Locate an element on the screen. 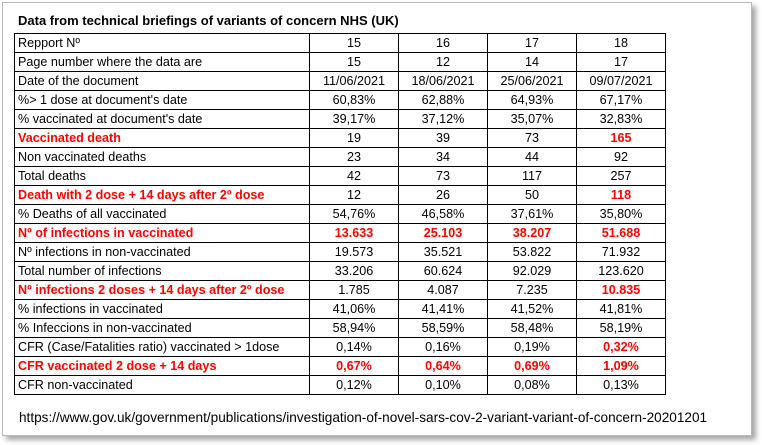 Image resolution: width=762 pixels, height=445 pixels. table-cell: 0,12% is located at coordinates (354, 385).